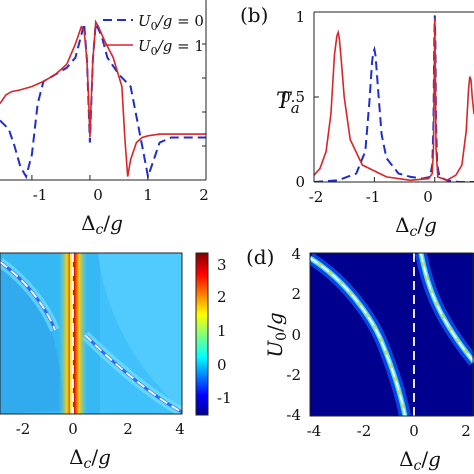  I want to click on c-colorbar-tick: -1, so click(224, 398).